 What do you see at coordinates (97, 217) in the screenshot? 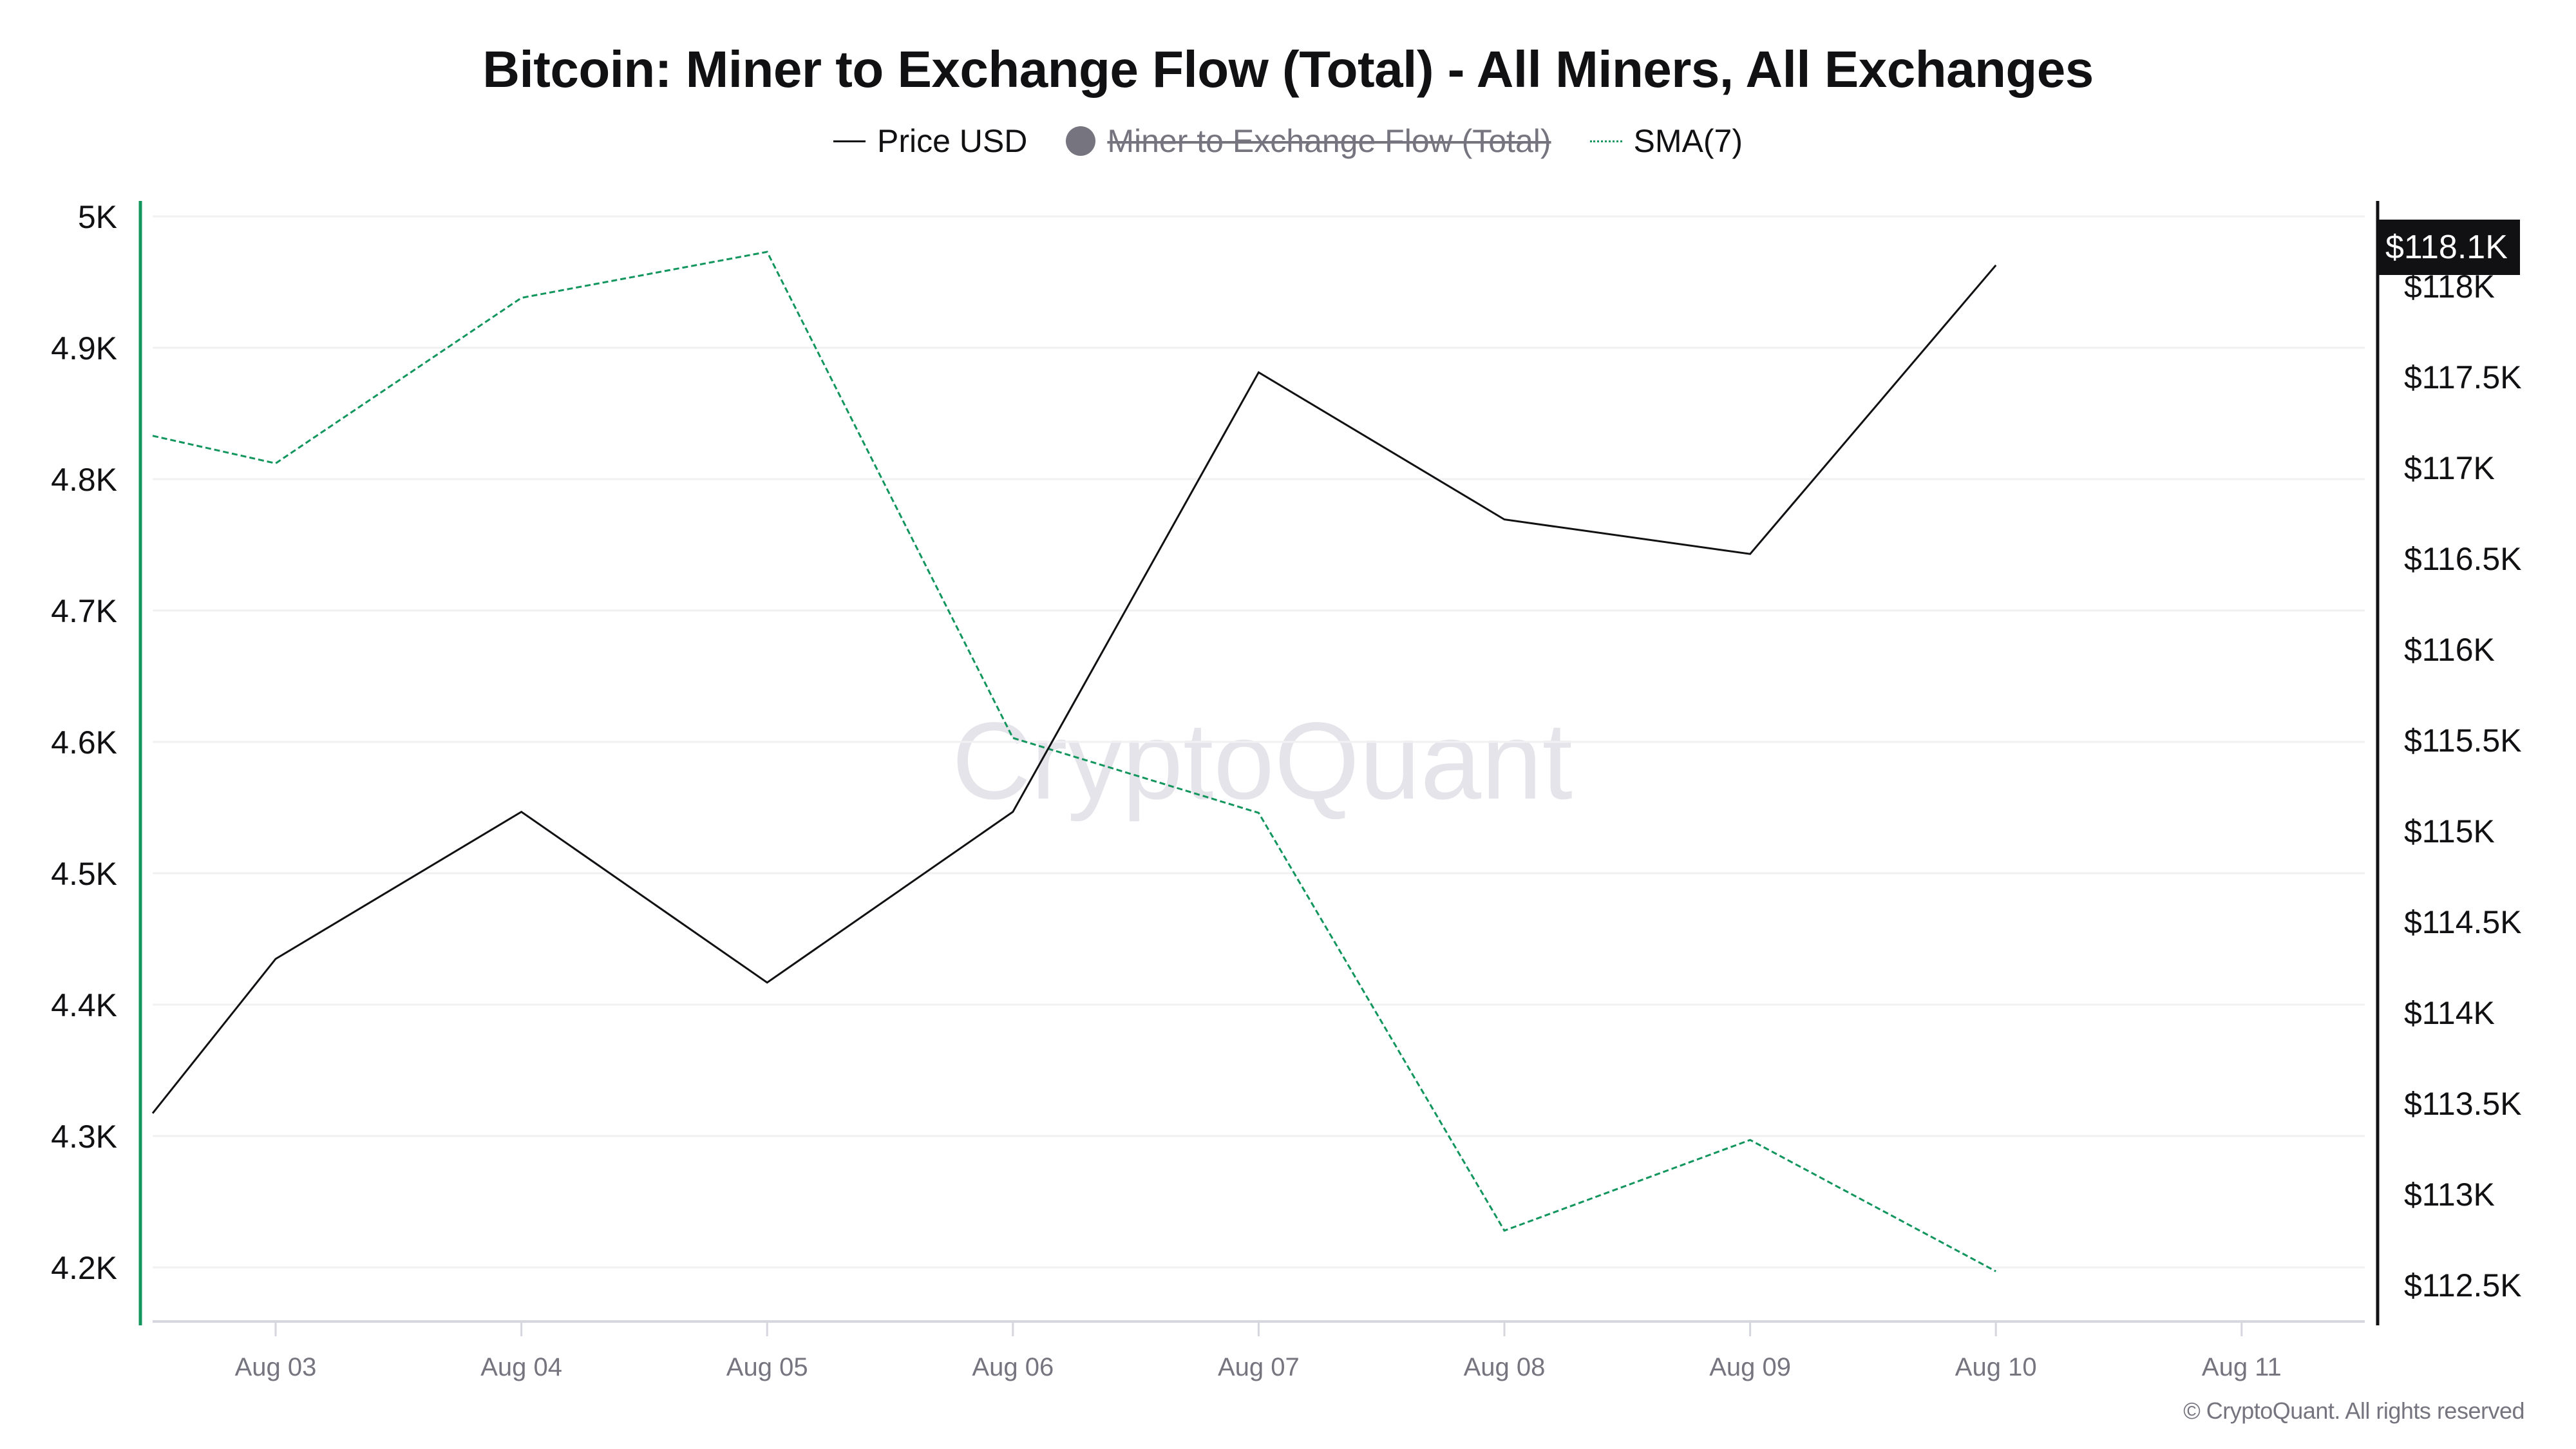
I see `left-tick-label: 5K` at bounding box center [97, 217].